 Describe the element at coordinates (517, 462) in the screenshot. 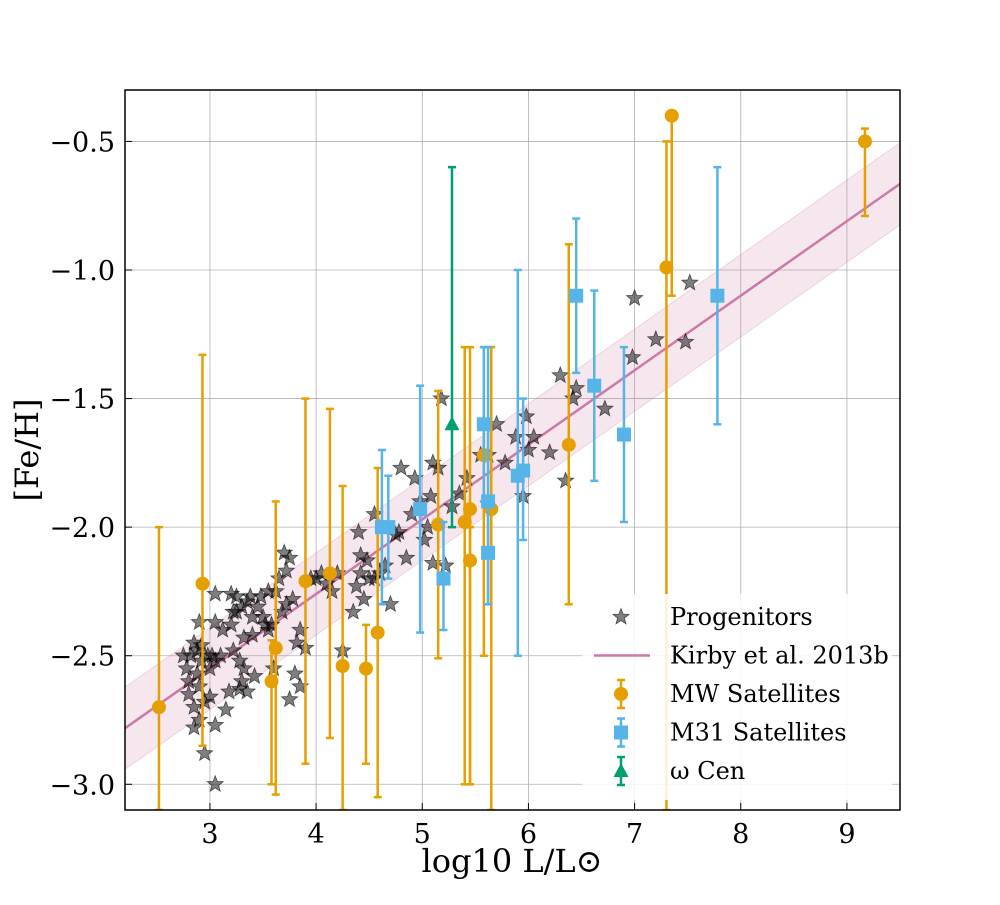

I see `square-error-bar` at that location.